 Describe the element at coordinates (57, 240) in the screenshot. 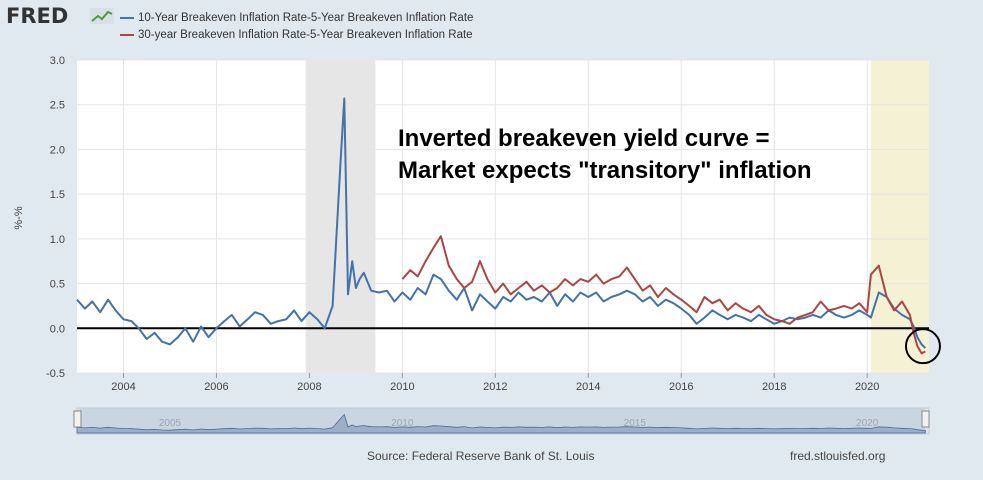

I see `y-tick-label: 1.0` at that location.